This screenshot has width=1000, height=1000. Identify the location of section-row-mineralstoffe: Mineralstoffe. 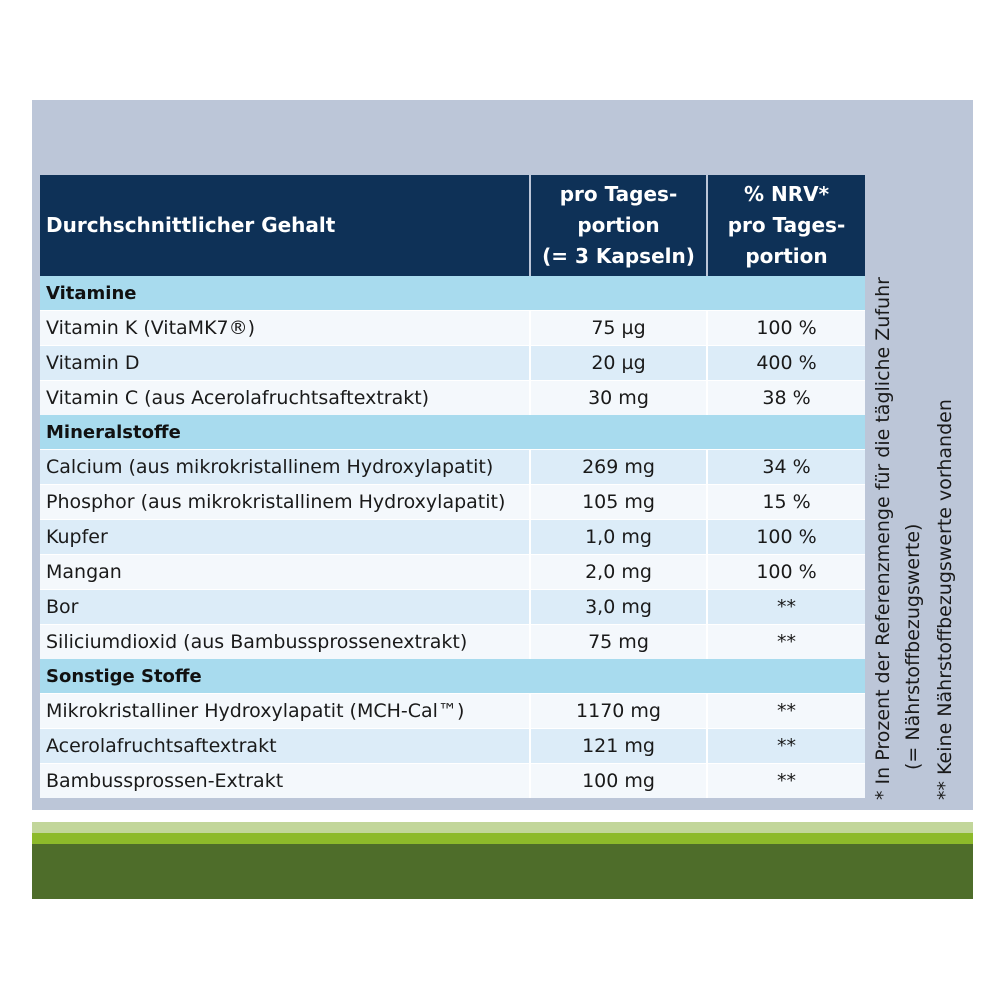
(452, 432).